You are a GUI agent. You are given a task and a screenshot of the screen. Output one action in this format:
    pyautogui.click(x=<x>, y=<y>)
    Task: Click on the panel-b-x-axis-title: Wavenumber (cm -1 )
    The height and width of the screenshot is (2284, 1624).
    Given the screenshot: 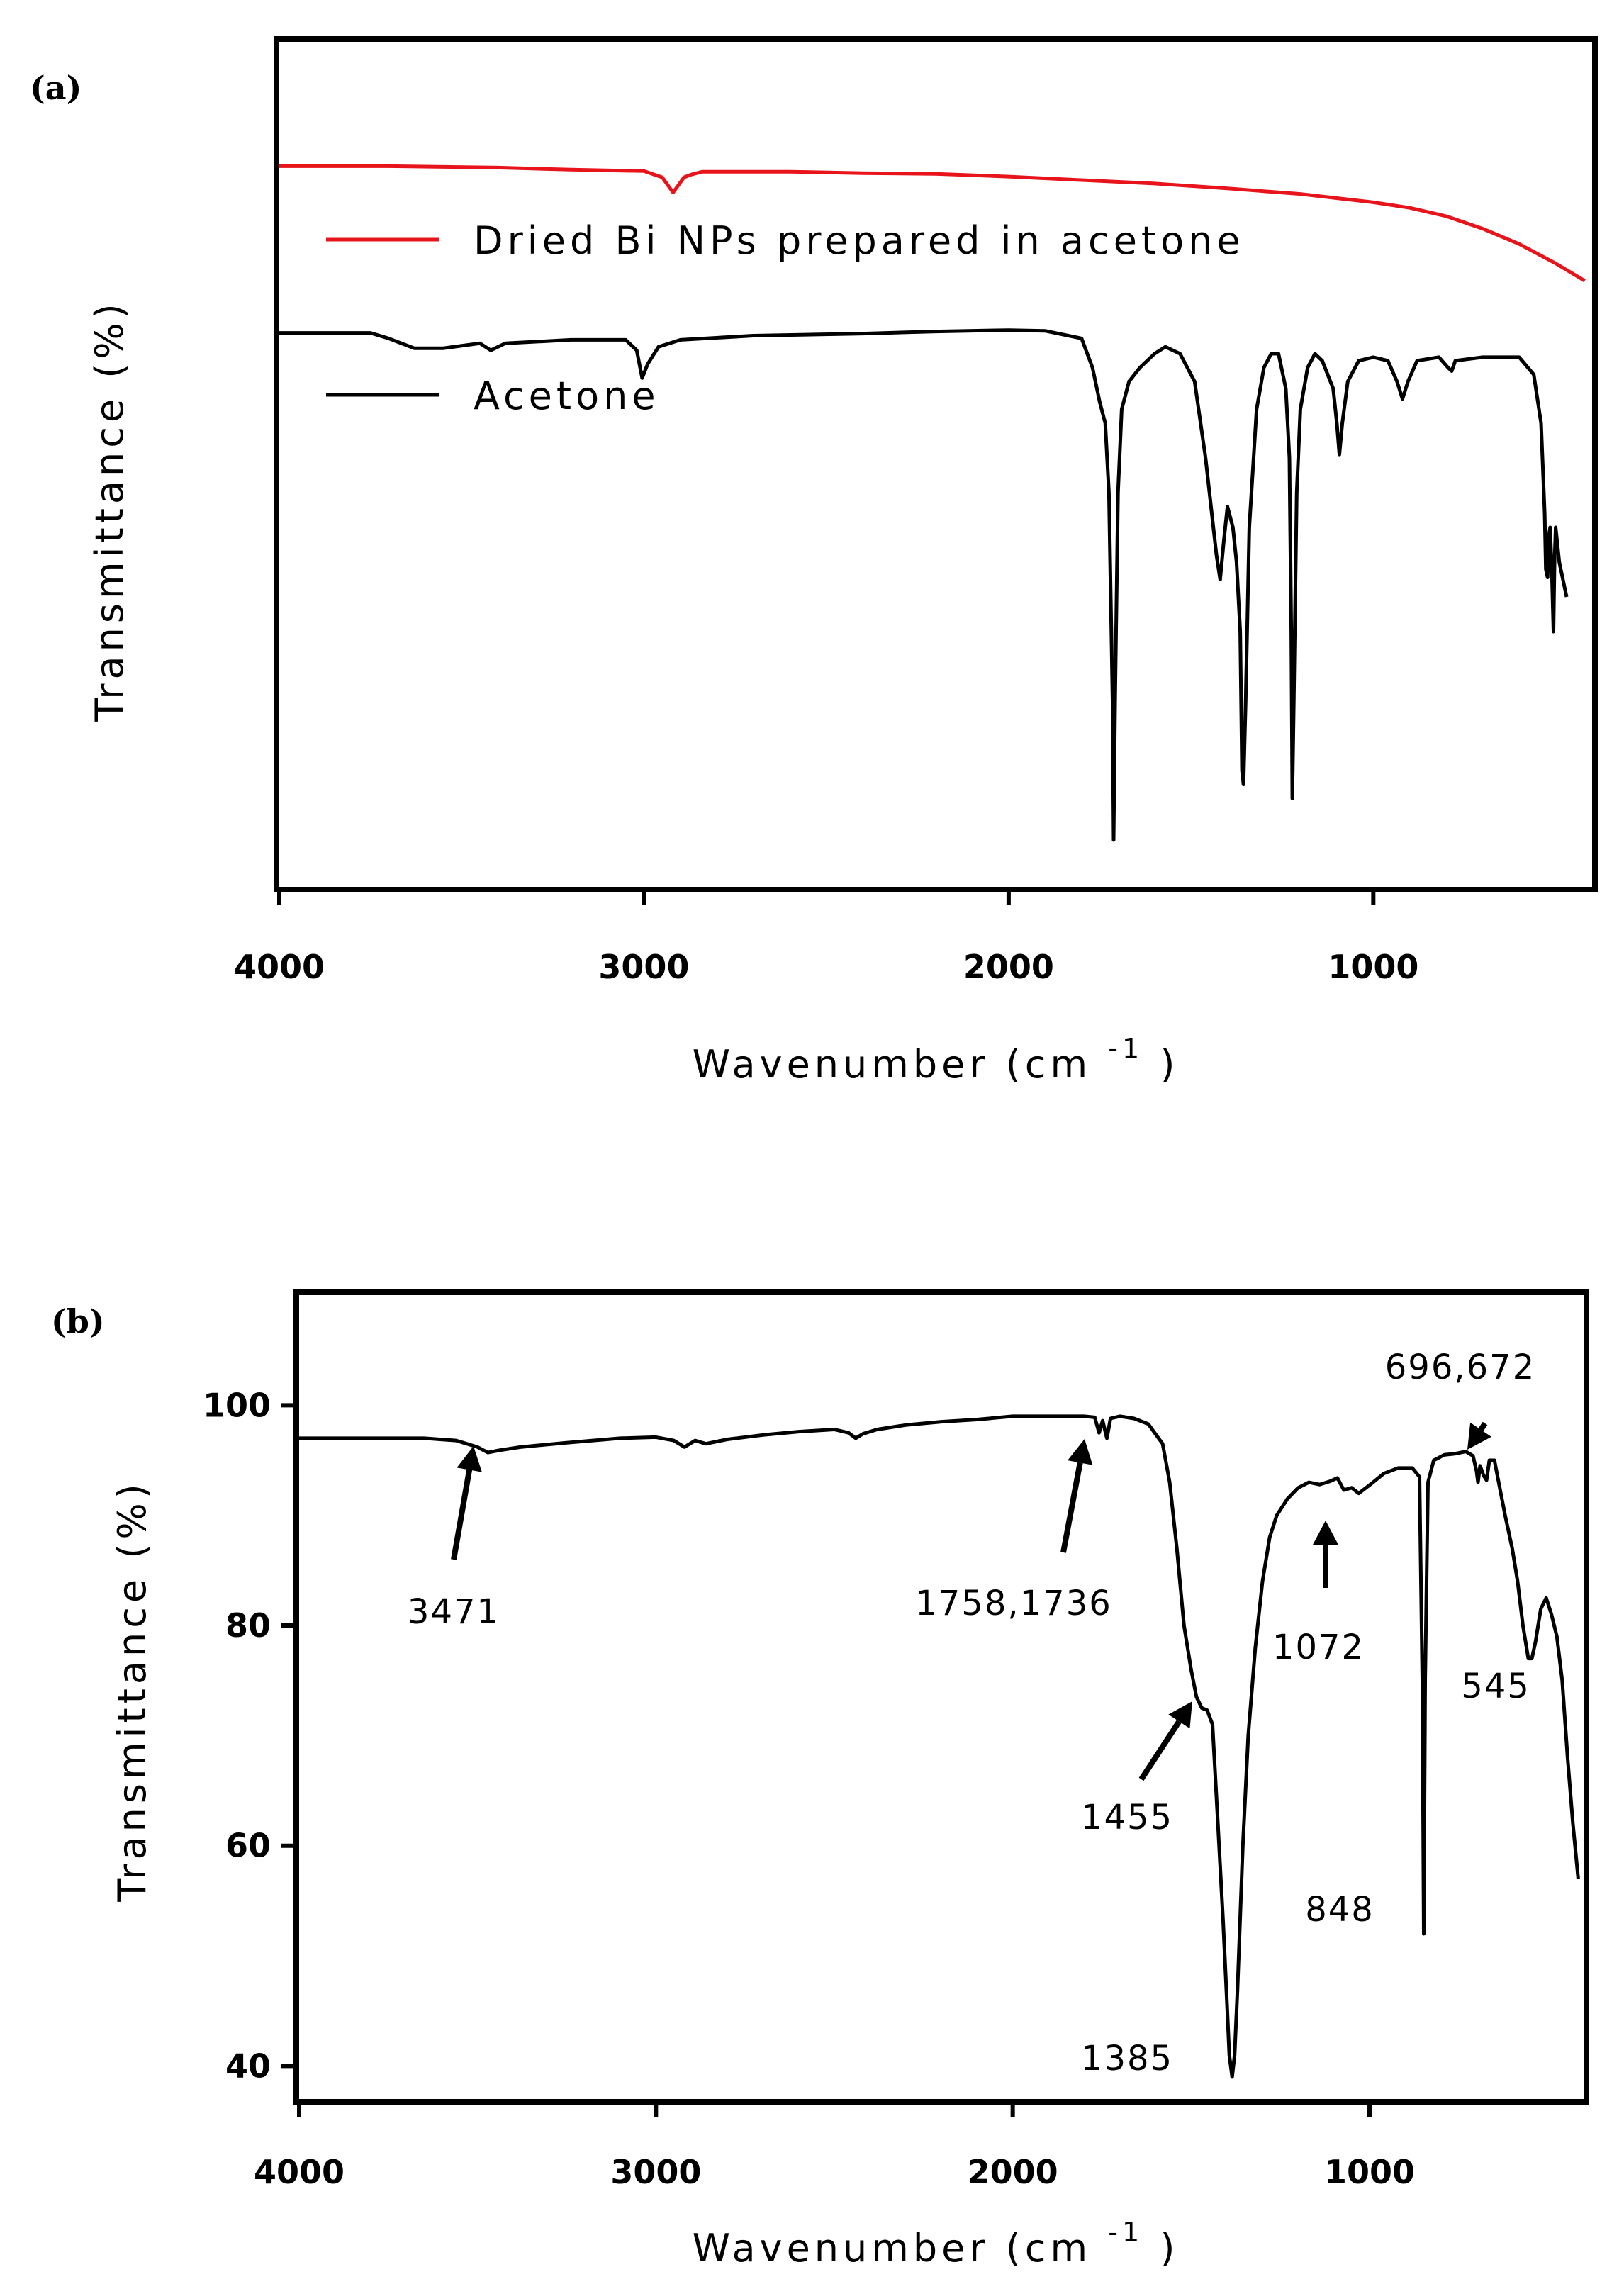 What is the action you would take?
    pyautogui.click(x=937, y=2238)
    